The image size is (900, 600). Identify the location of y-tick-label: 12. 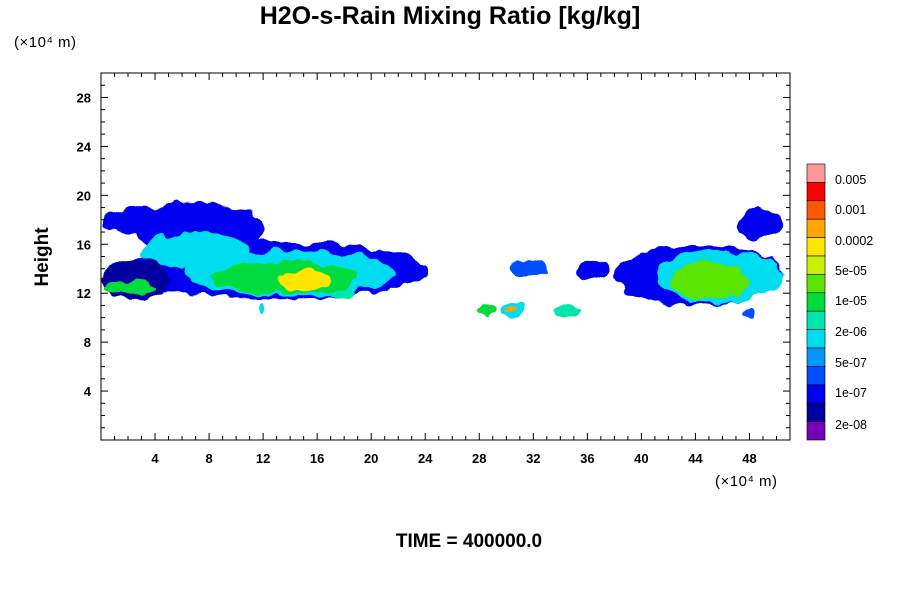
(84, 293).